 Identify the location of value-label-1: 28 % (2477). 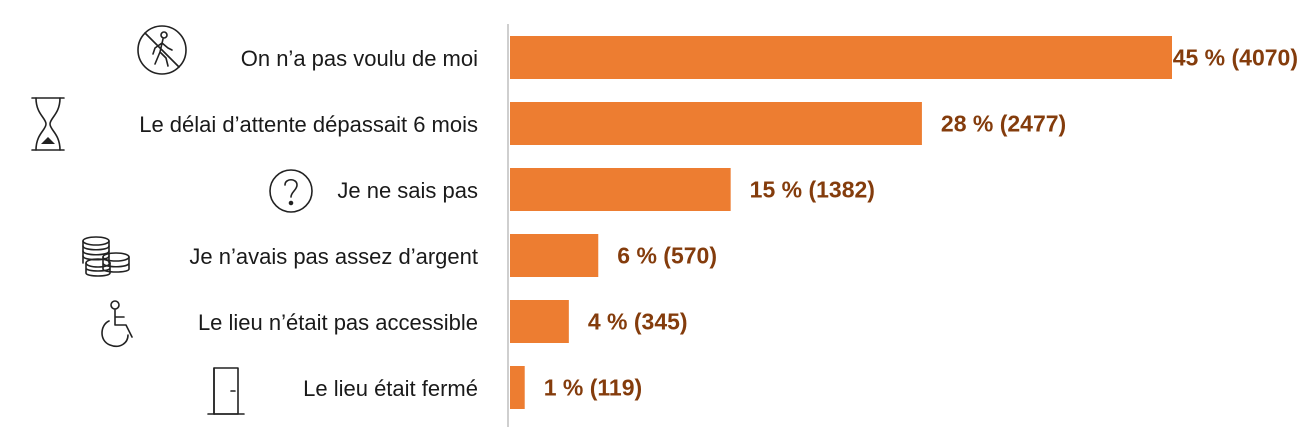
(1003, 124).